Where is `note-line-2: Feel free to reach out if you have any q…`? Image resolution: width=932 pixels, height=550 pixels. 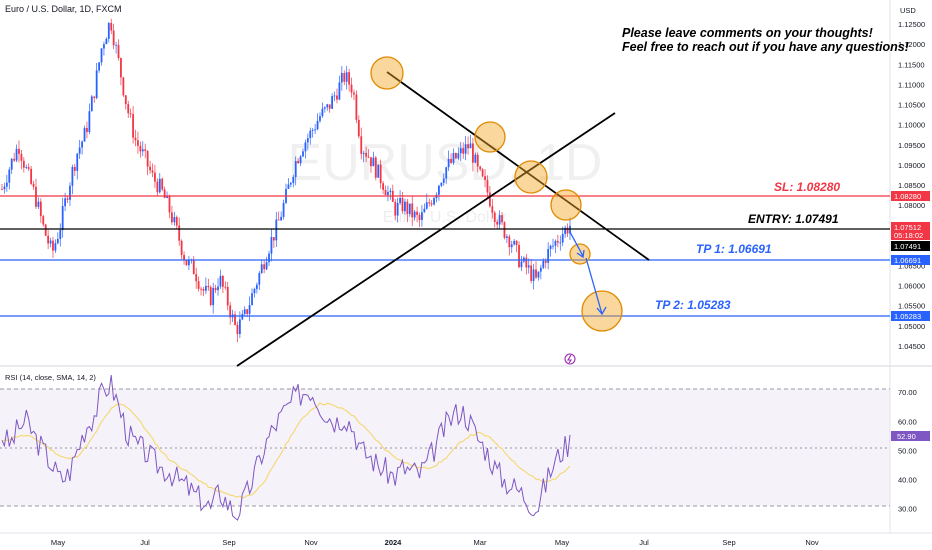
note-line-2: Feel free to reach out if you have any q… is located at coordinates (765, 47).